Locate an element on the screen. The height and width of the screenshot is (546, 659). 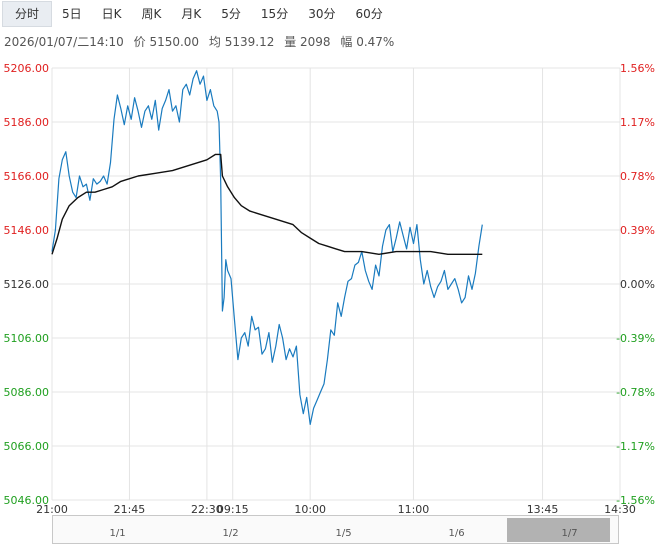
navigator-day-label: 1/5 is located at coordinates (343, 533).